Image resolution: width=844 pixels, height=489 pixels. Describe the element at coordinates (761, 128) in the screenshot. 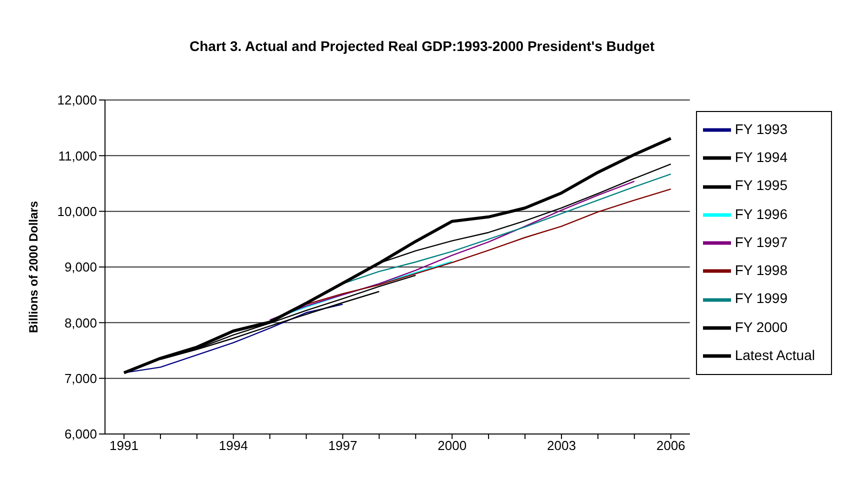

I see `legend-label: FY 1993` at that location.